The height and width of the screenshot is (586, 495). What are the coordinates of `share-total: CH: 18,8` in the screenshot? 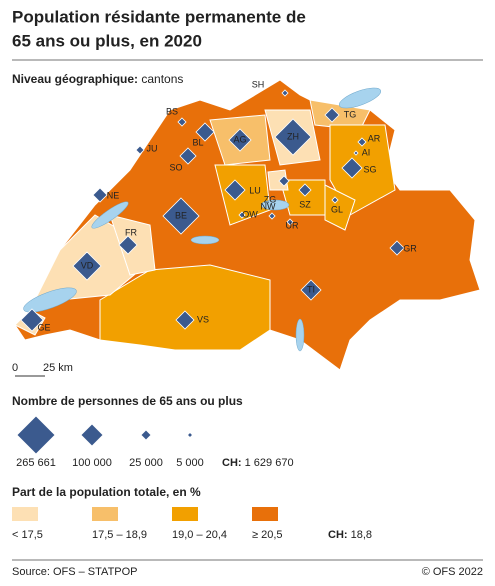 It's located at (350, 535).